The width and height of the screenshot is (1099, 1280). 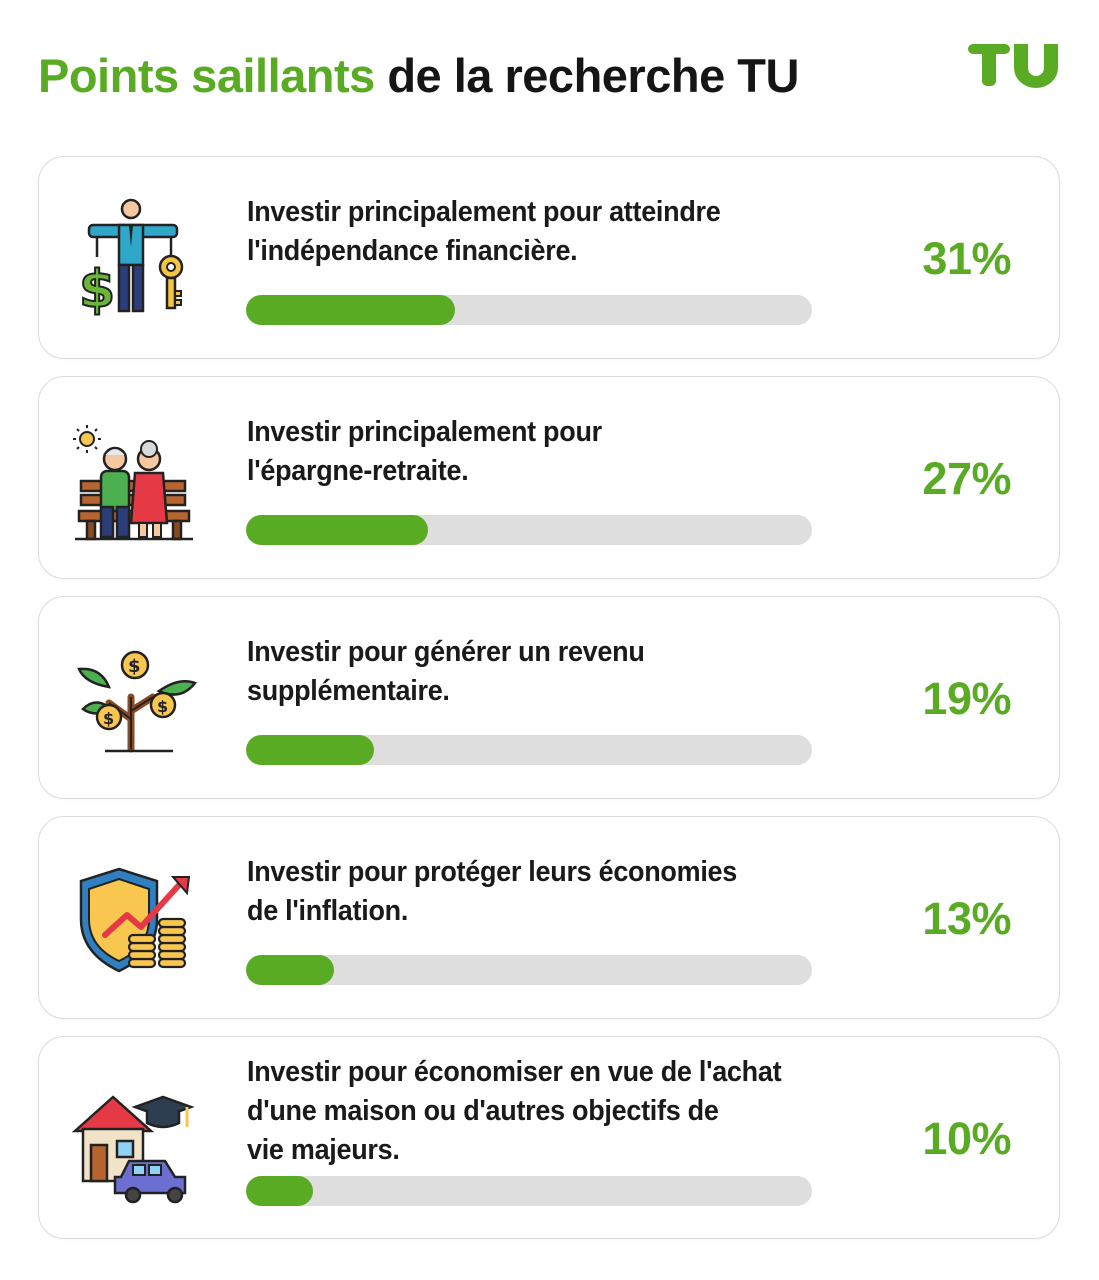 What do you see at coordinates (1013, 65) in the screenshot?
I see `tu-logo: TU` at bounding box center [1013, 65].